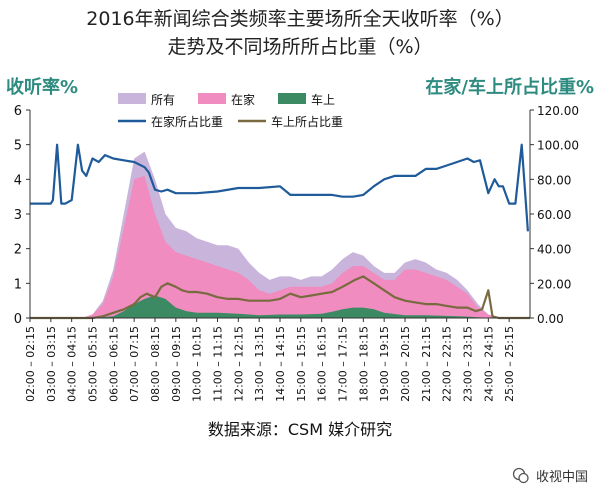 The width and height of the screenshot is (600, 500). What do you see at coordinates (163, 100) in the screenshot?
I see `legend-label-0: 所有` at bounding box center [163, 100].